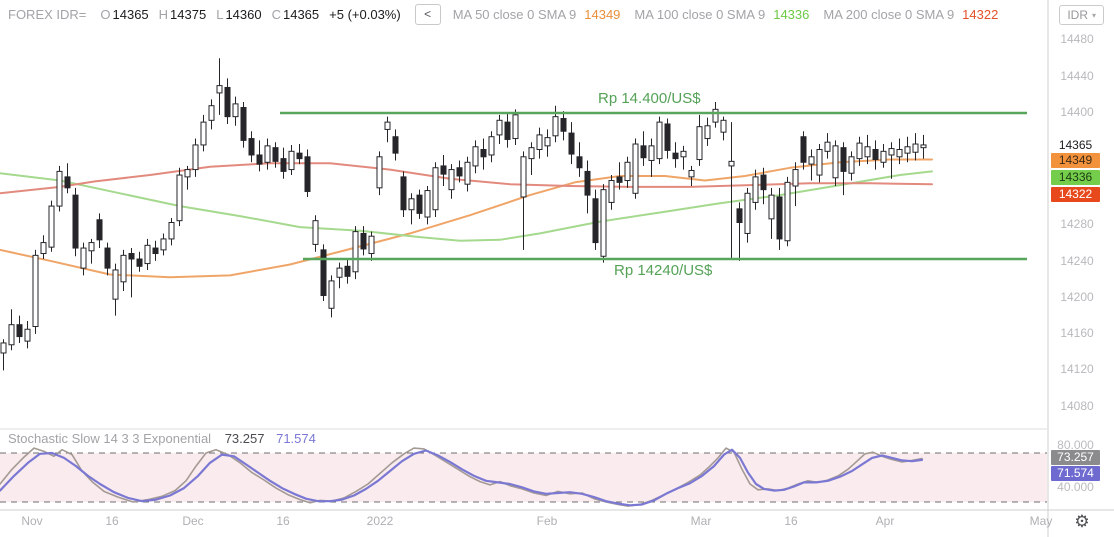  Describe the element at coordinates (188, 14) in the screenshot. I see `high-value: 14375` at that location.